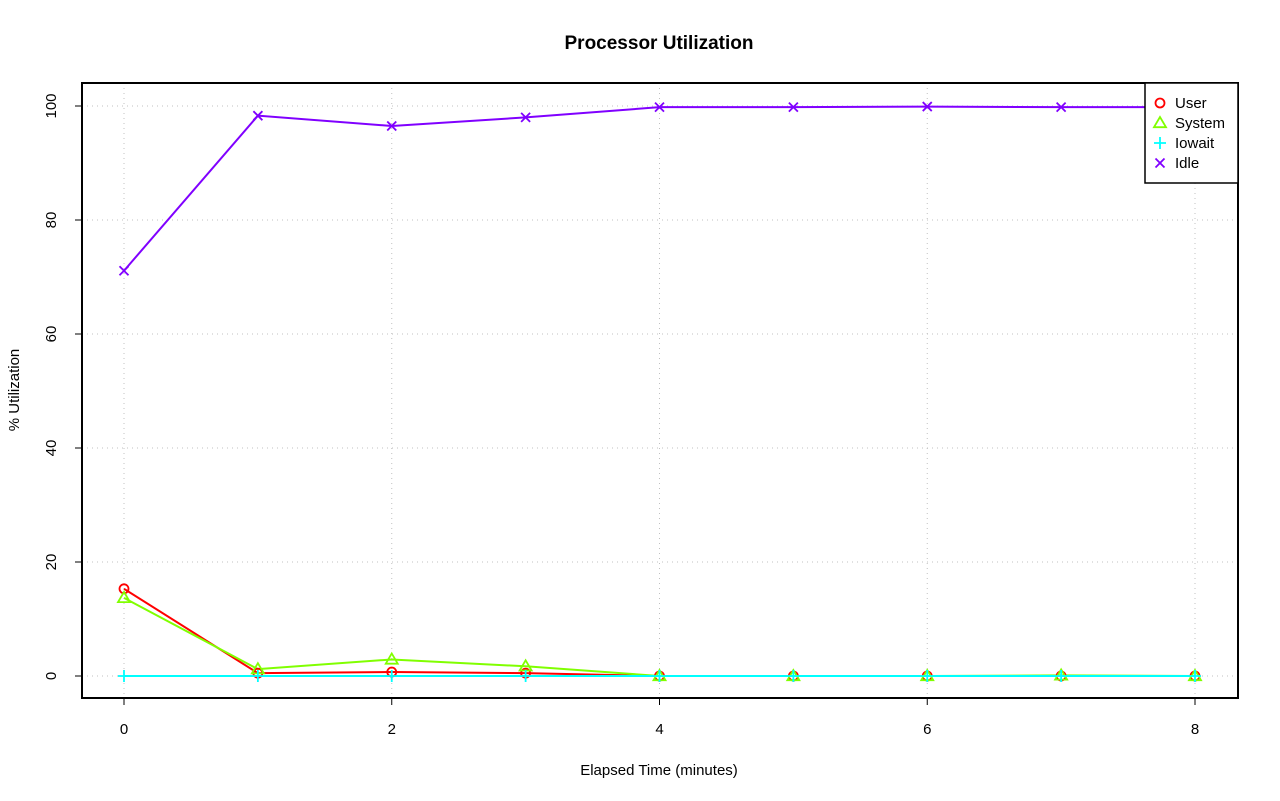 The image size is (1280, 801). I want to click on y-tick-label: 40, so click(51, 448).